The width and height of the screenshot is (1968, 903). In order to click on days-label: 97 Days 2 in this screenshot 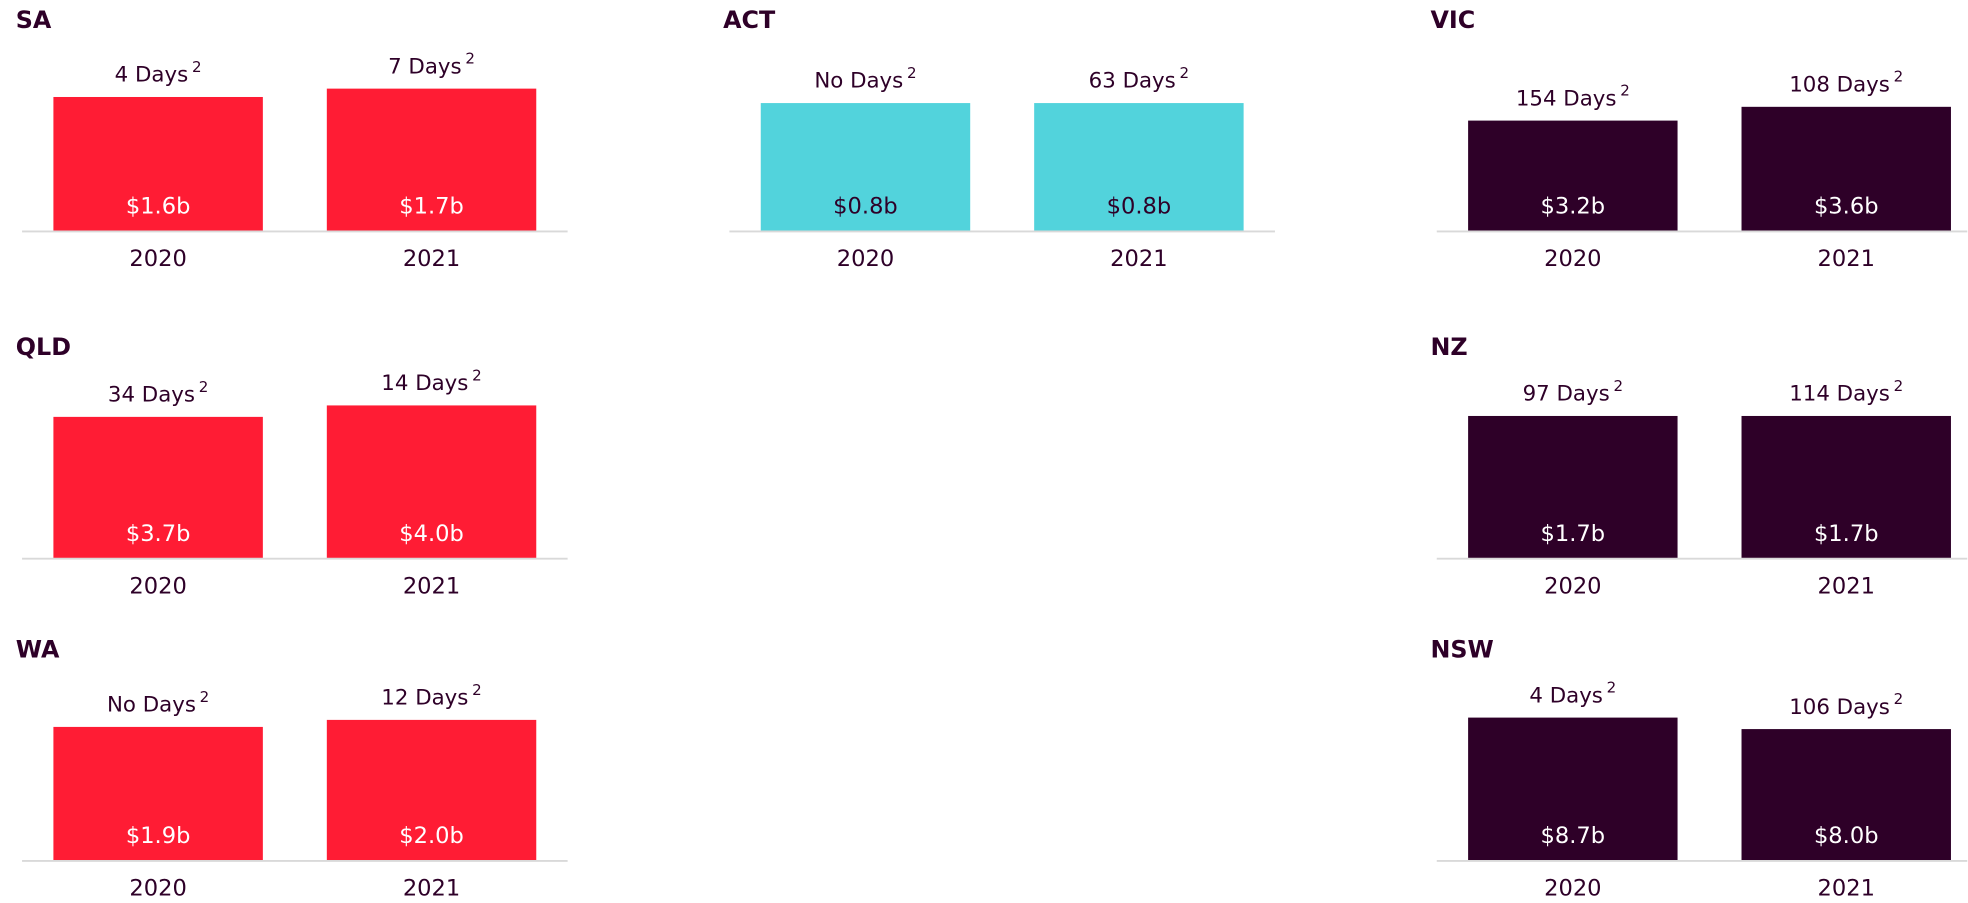, I will do `click(1573, 391)`.